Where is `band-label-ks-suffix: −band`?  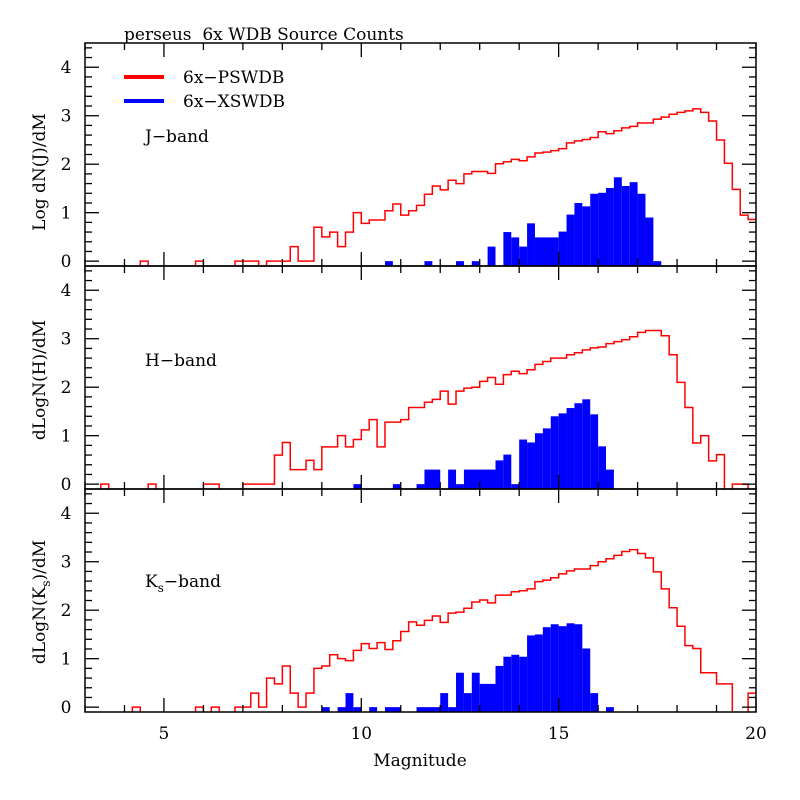
band-label-ks-suffix: −band is located at coordinates (192, 582).